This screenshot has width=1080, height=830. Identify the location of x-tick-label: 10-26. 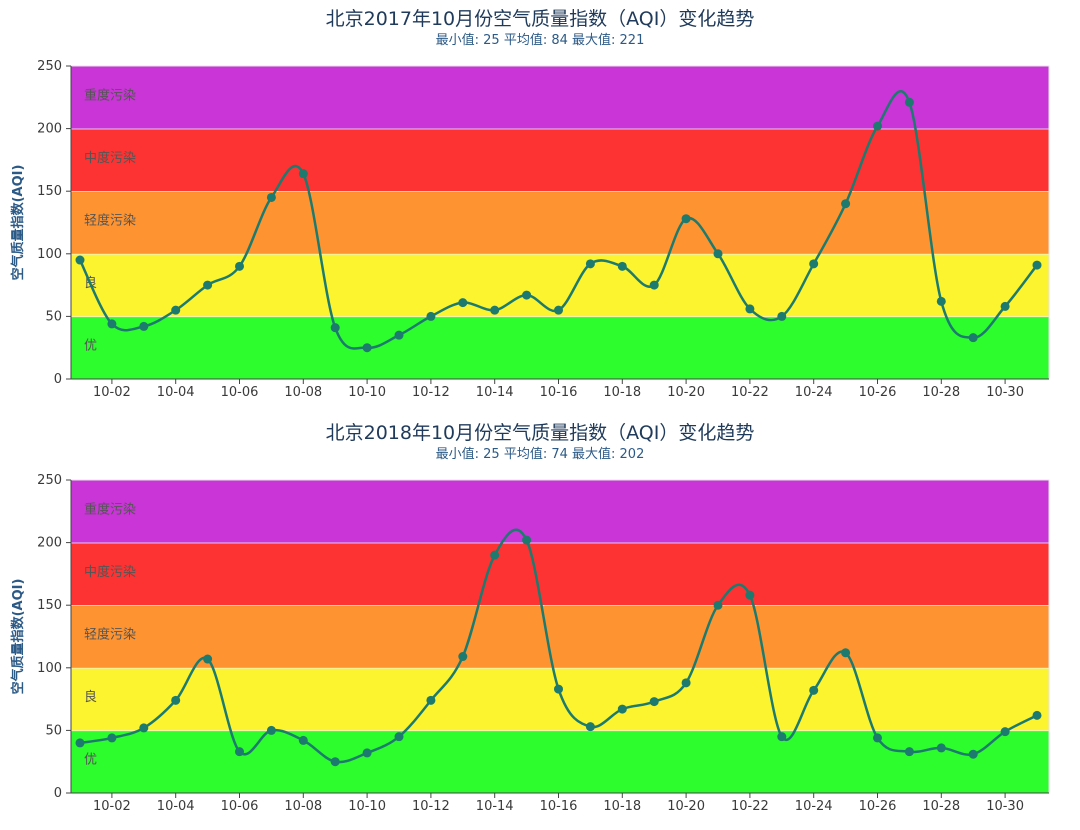
(878, 392).